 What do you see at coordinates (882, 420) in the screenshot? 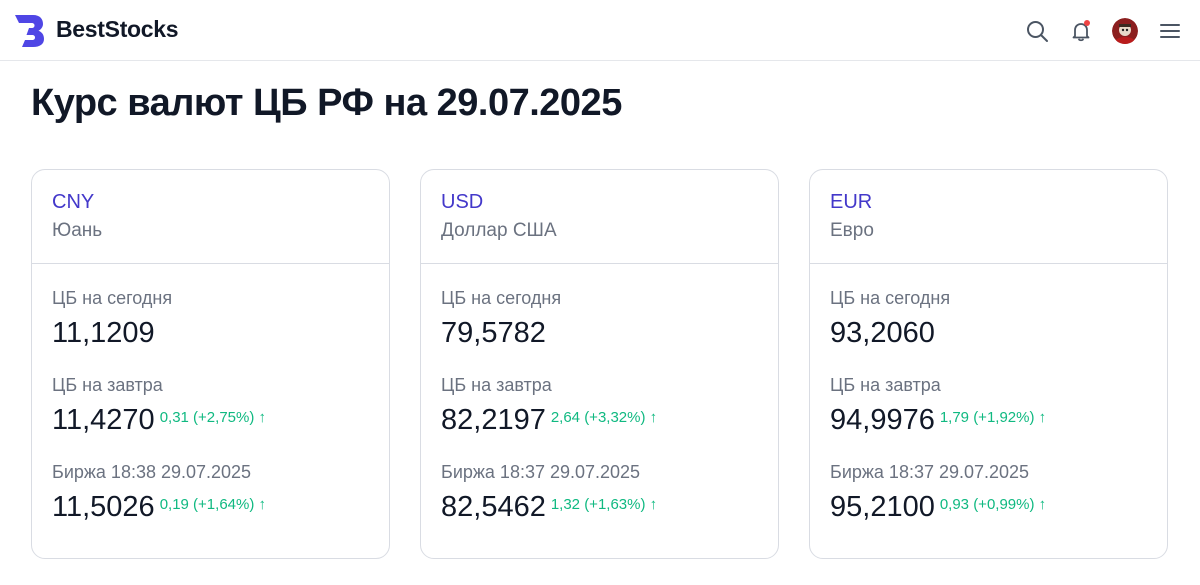
I see `tomorrow-rate: 94,9976` at bounding box center [882, 420].